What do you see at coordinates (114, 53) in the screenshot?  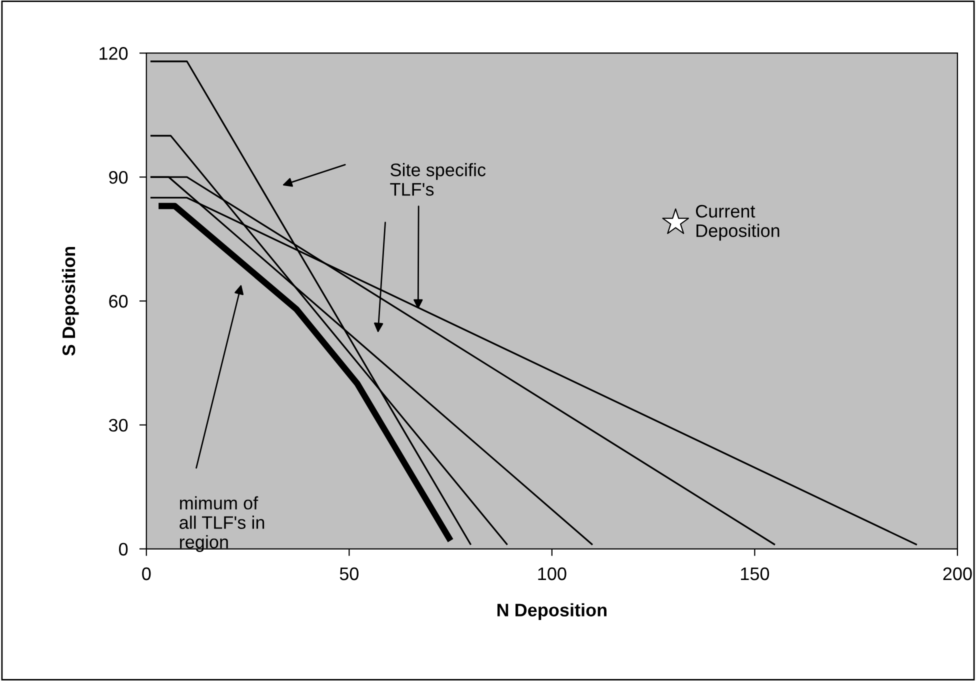 I see `y-tick-label: 120` at bounding box center [114, 53].